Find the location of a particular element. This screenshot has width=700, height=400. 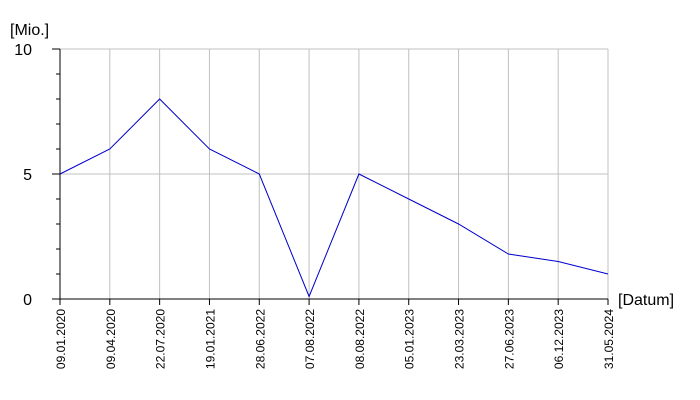

x-tick-label: 07.08.2022 is located at coordinates (310, 339).